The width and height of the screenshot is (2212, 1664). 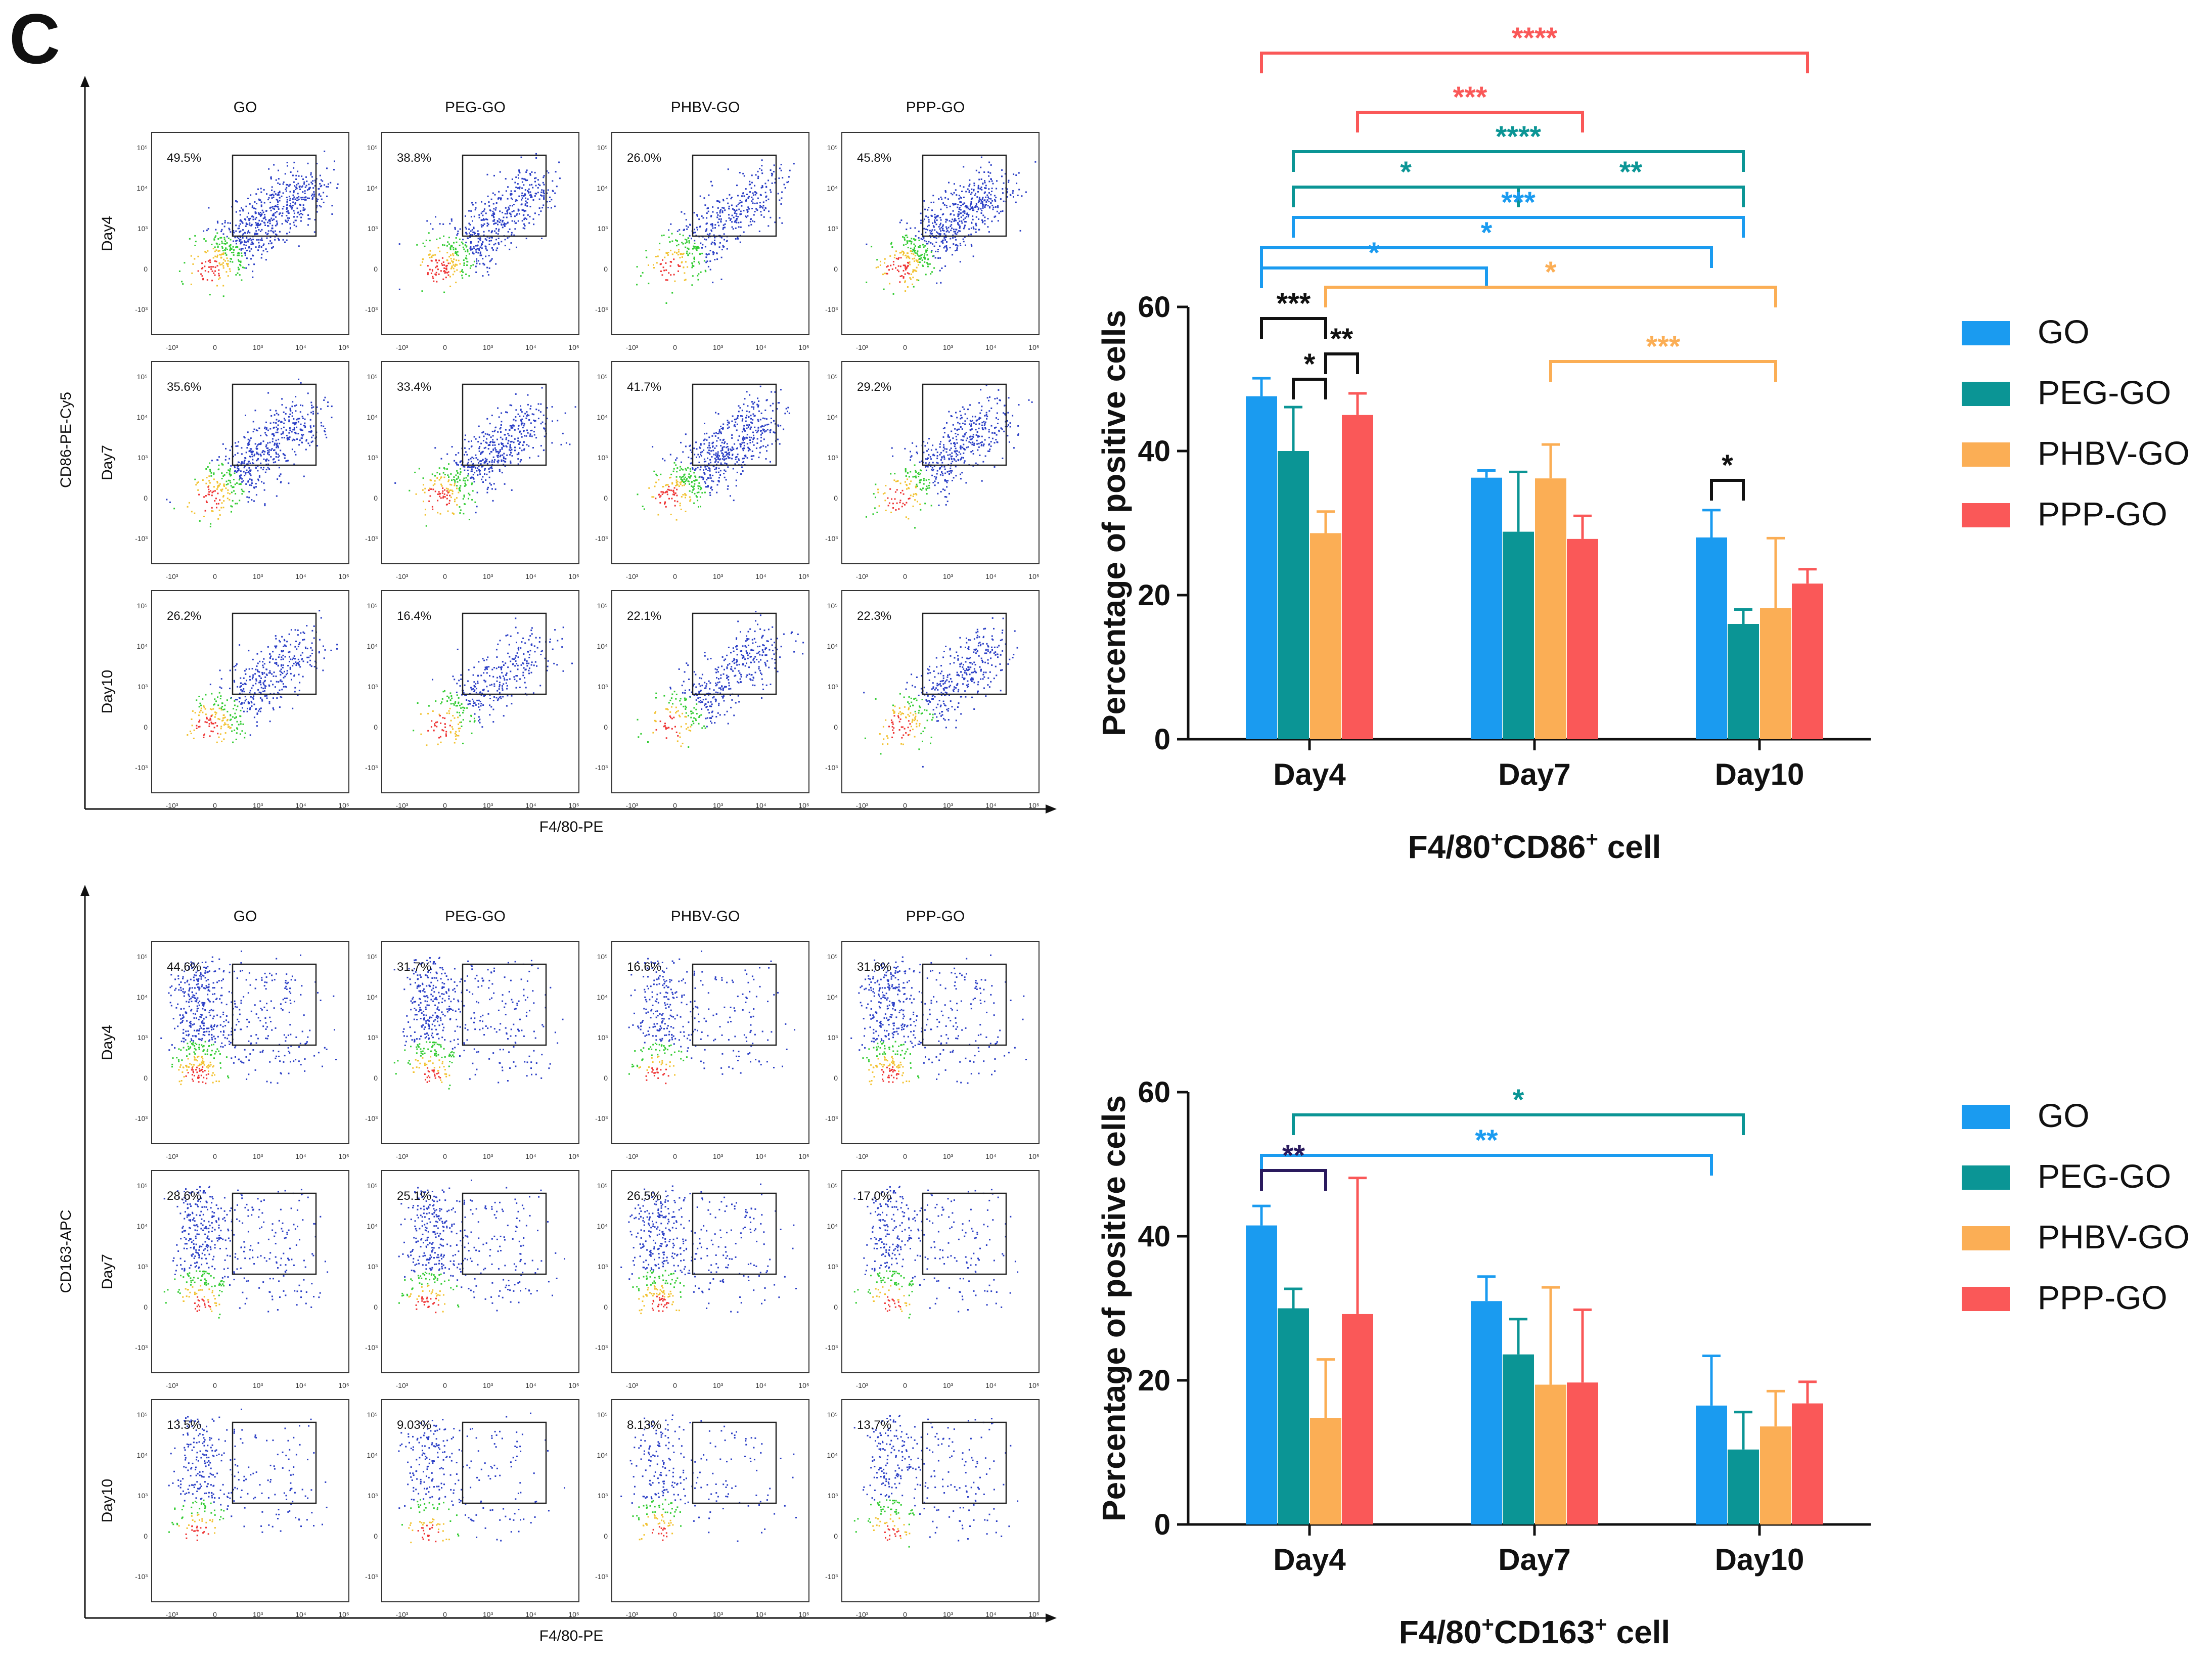 What do you see at coordinates (476, 107) in the screenshot?
I see `flow-column-title: PEG-GO` at bounding box center [476, 107].